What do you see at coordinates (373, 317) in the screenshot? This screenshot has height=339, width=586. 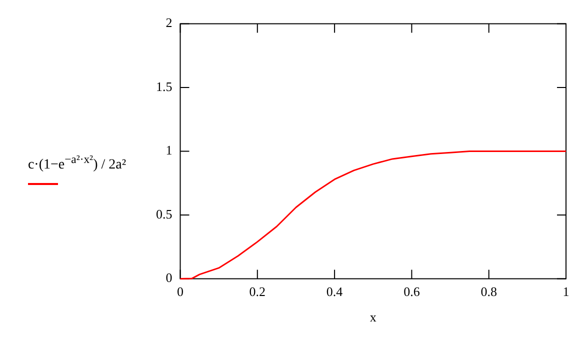 I see `x-axis-title: x` at bounding box center [373, 317].